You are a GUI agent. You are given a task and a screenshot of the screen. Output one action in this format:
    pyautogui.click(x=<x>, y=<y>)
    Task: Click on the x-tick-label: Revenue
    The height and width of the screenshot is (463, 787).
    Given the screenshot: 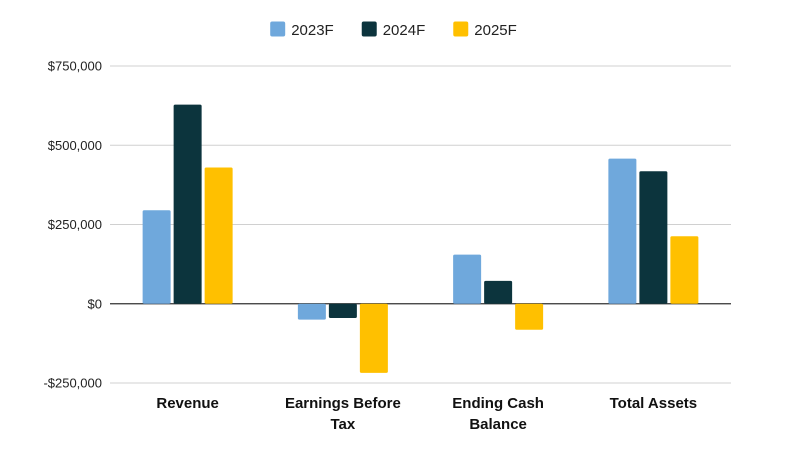 What is the action you would take?
    pyautogui.click(x=187, y=403)
    